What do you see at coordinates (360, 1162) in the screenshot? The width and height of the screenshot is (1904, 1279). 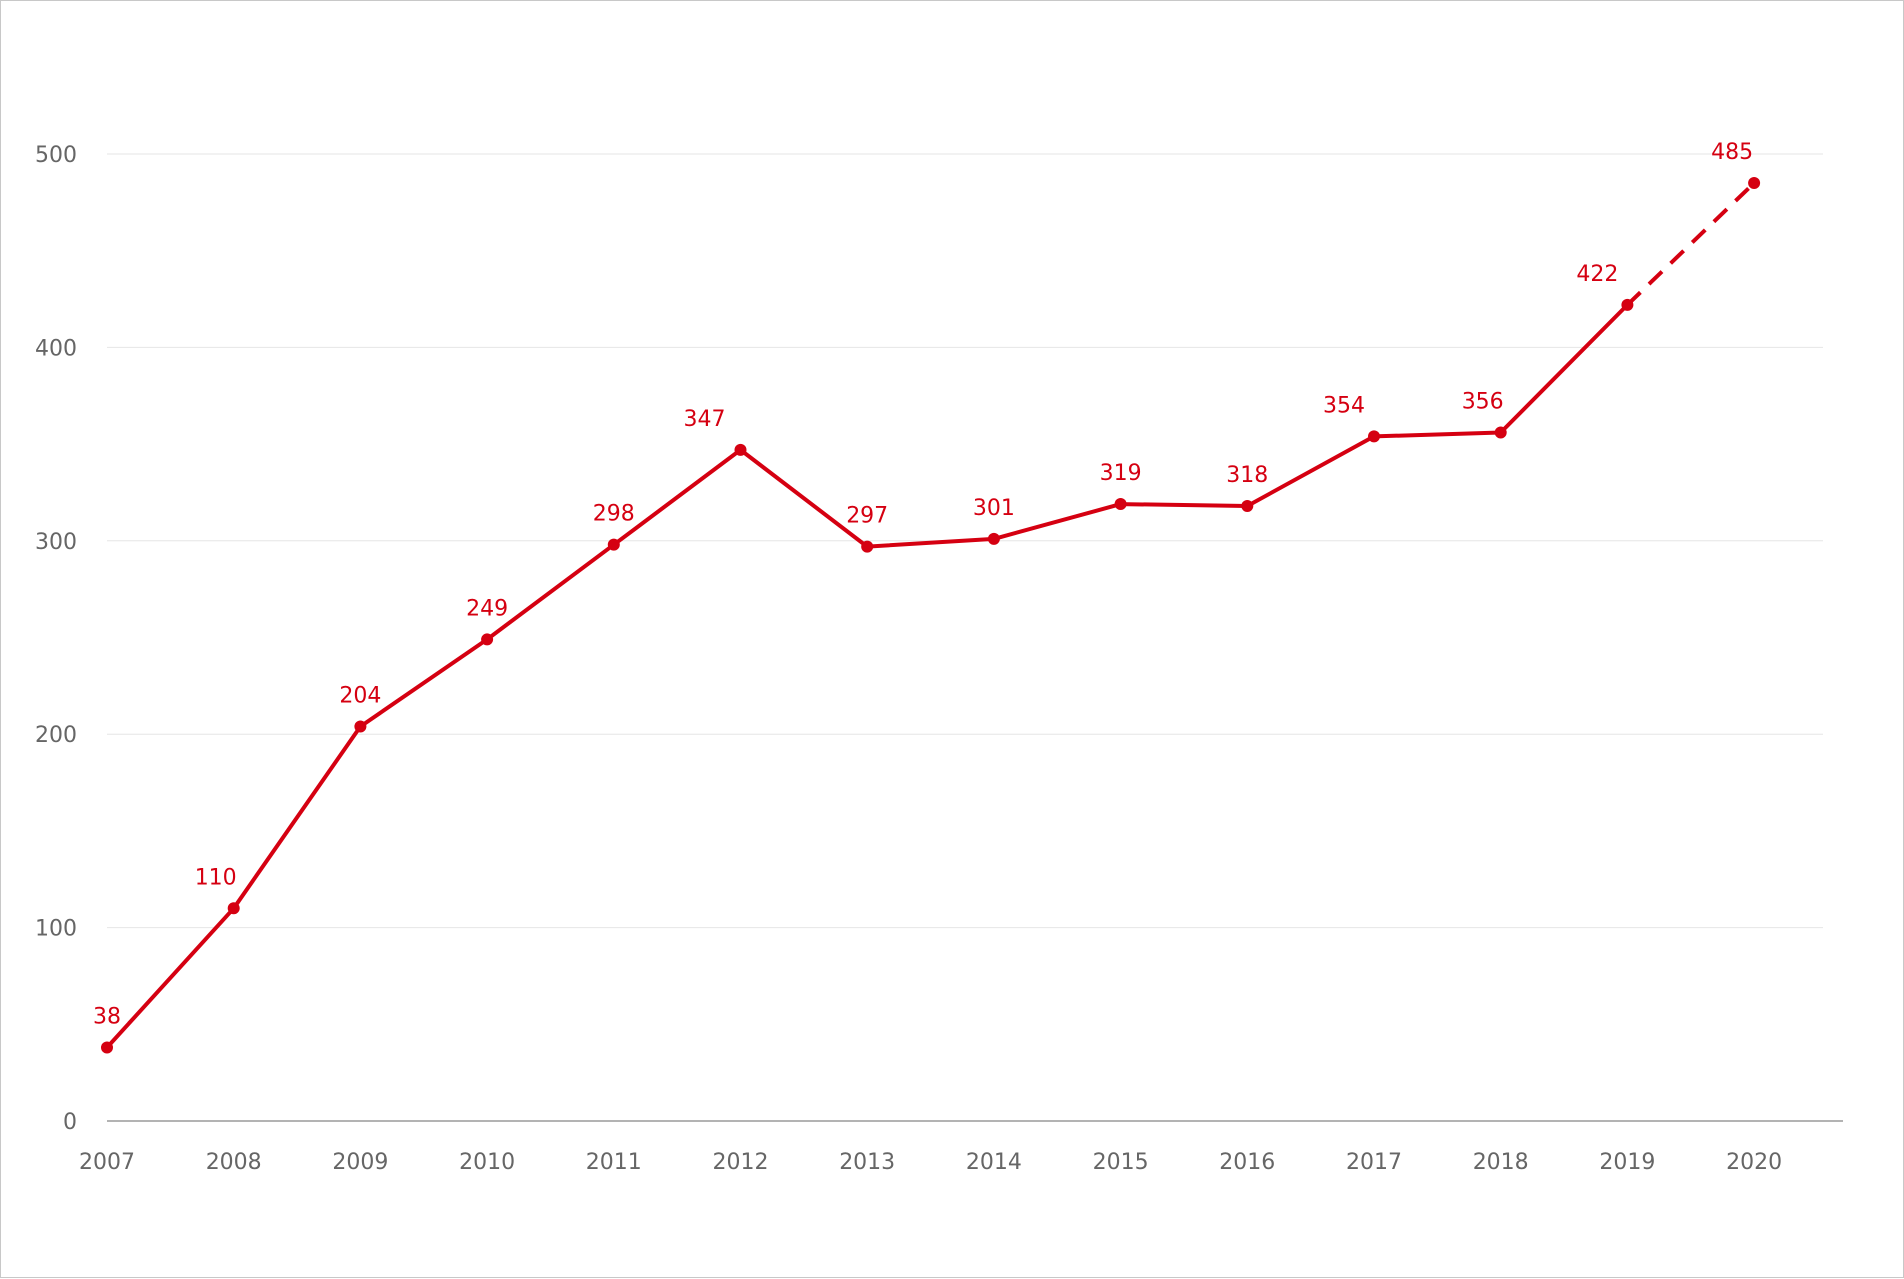 I see `x-tick-label-2009: 2009` at bounding box center [360, 1162].